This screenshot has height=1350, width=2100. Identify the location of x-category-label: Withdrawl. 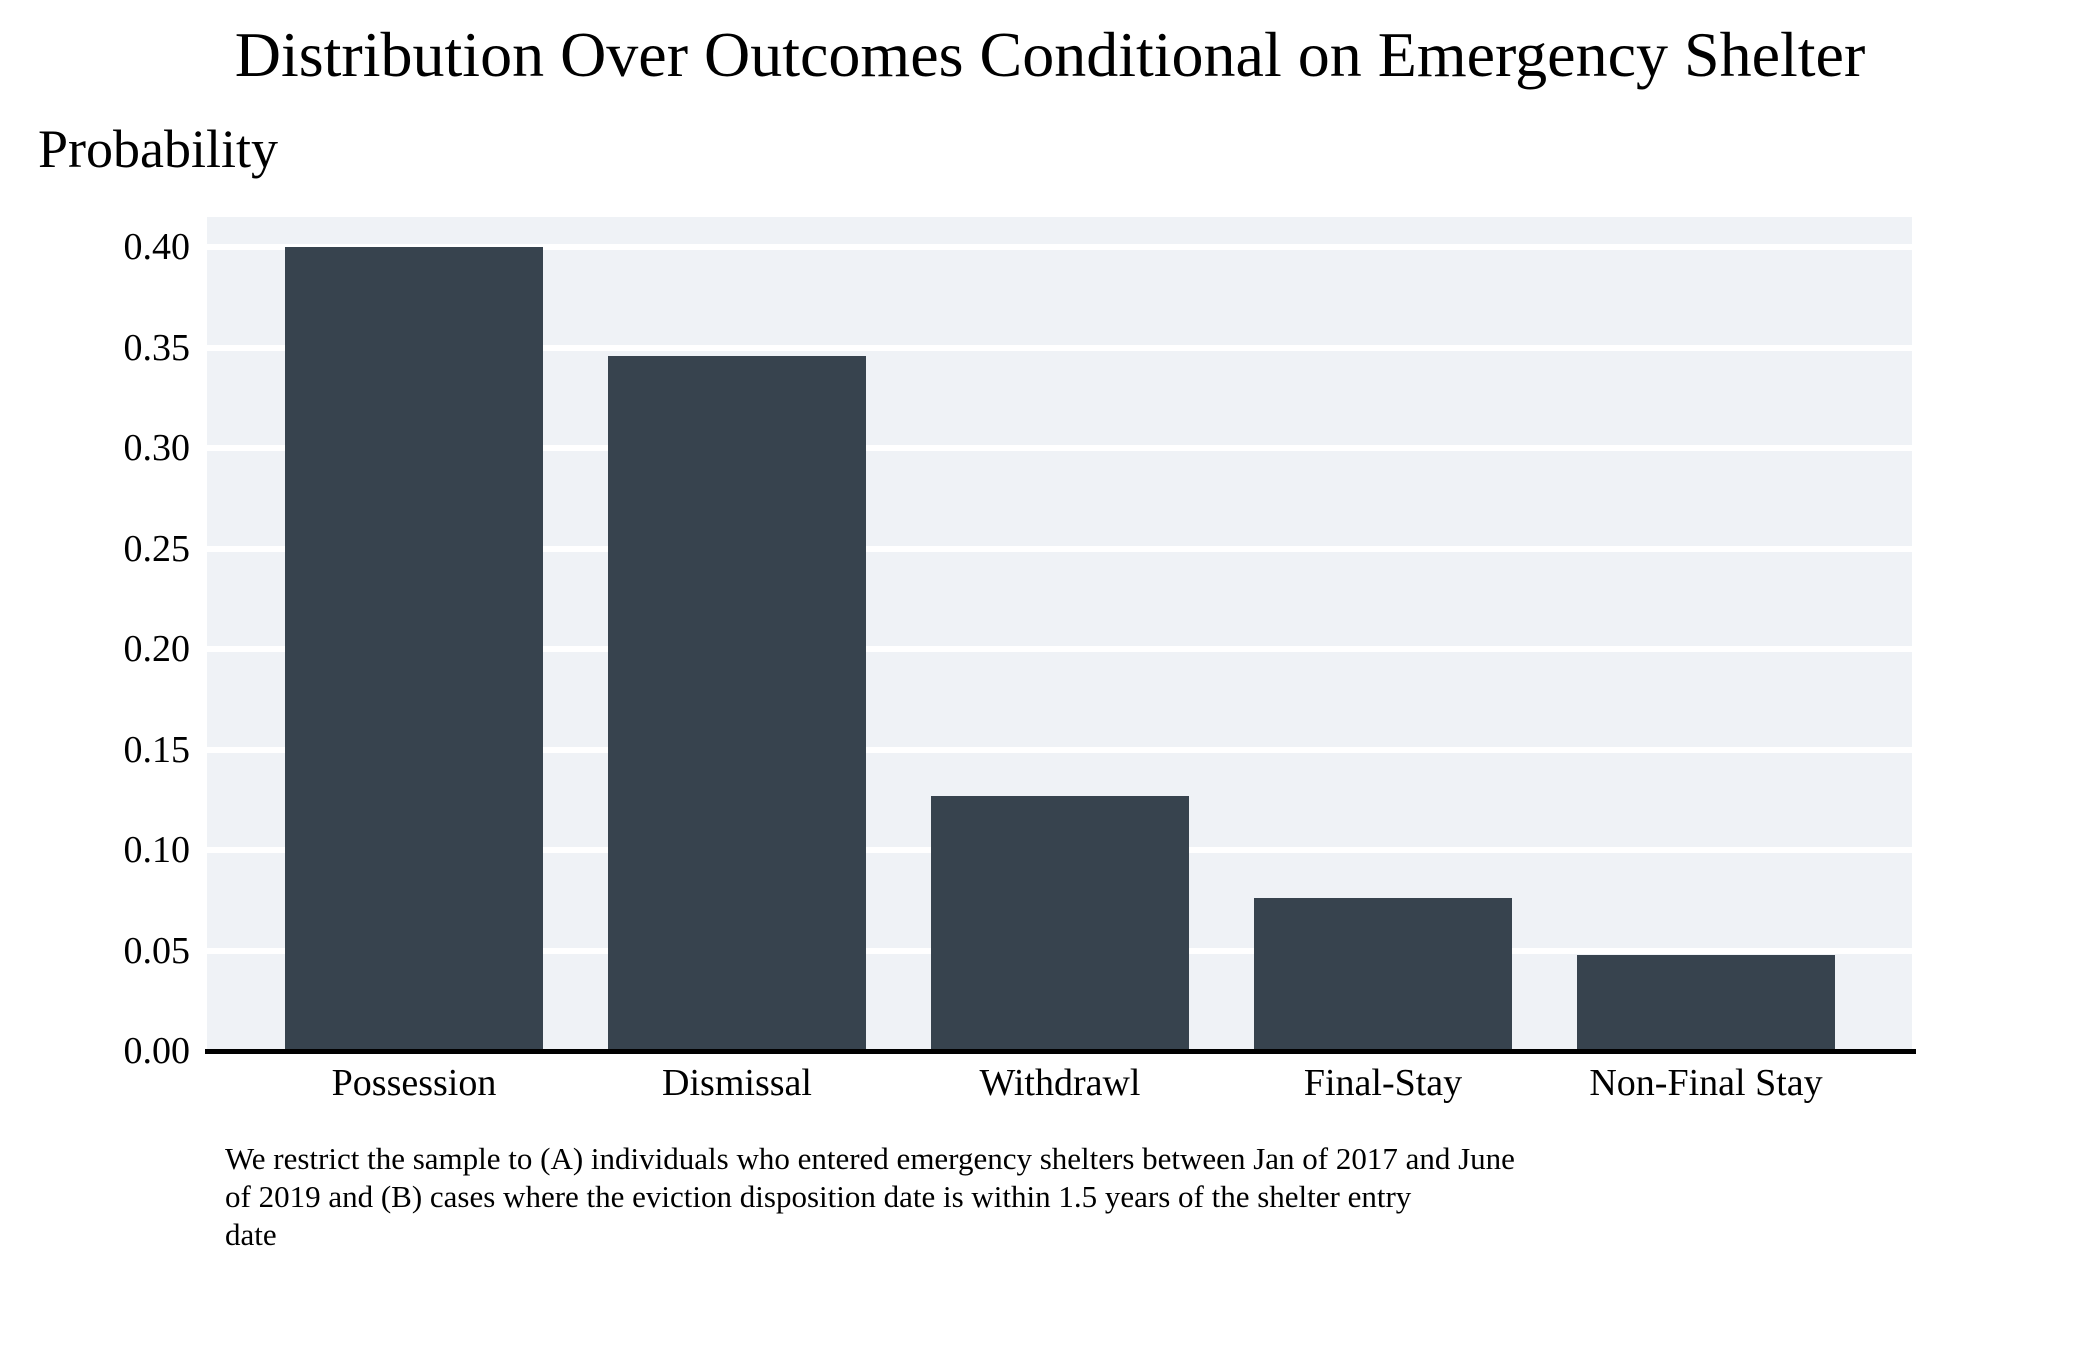
(1060, 1083).